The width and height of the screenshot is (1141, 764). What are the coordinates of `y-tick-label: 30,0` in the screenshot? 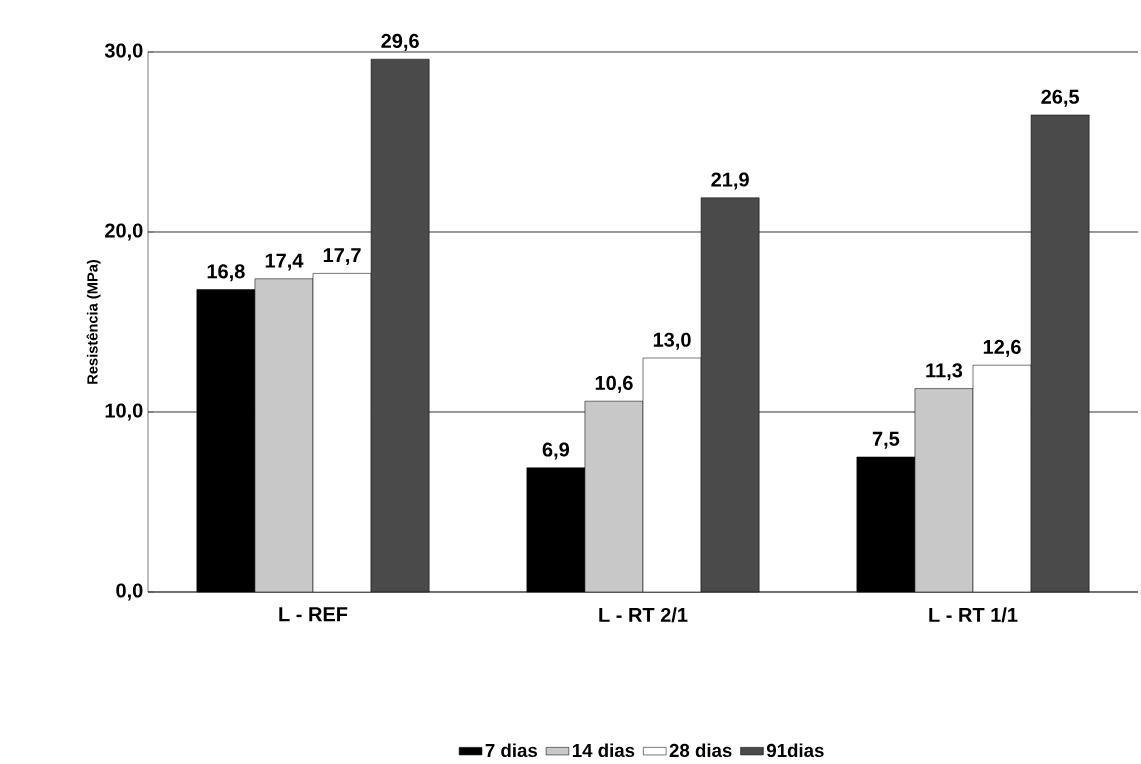 It's located at (123, 52).